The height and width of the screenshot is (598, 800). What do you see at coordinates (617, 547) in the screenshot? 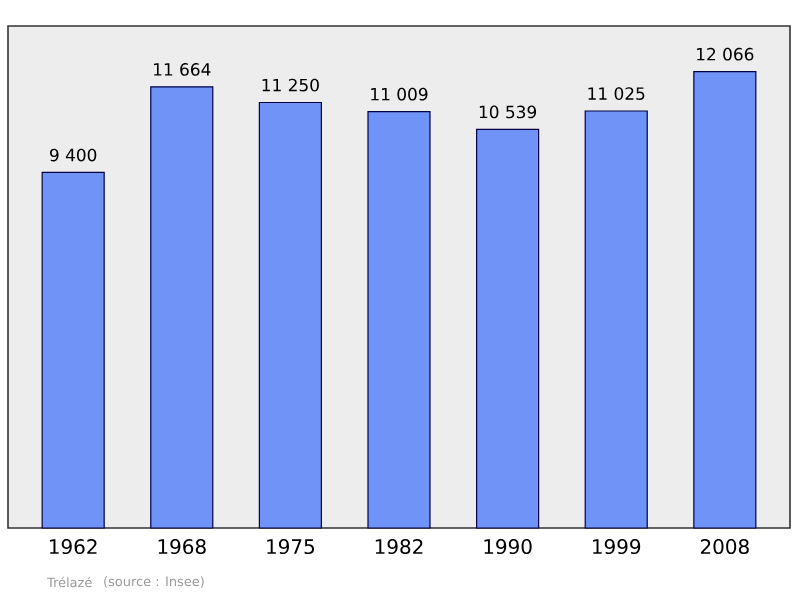
I see `x-tick-label: 1999` at bounding box center [617, 547].